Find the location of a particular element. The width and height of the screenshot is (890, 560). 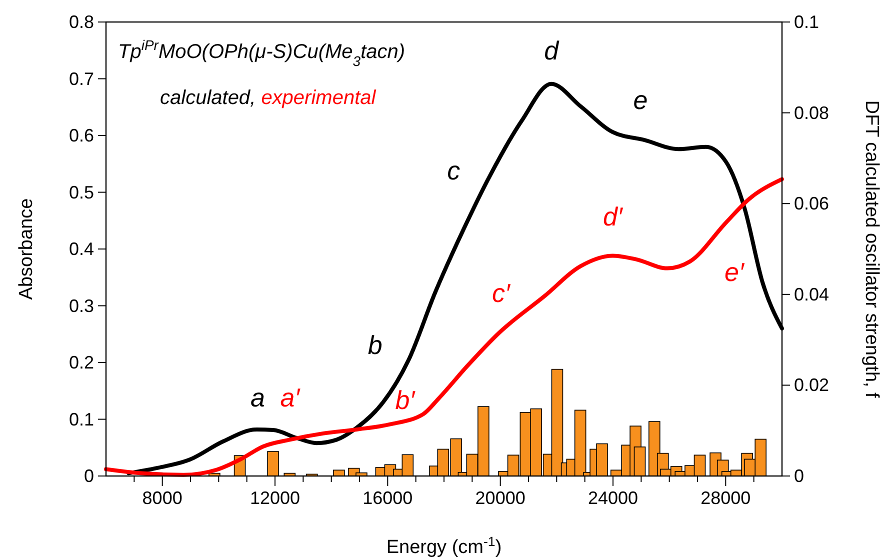

y-tick-label: 0.2 is located at coordinates (81, 362).